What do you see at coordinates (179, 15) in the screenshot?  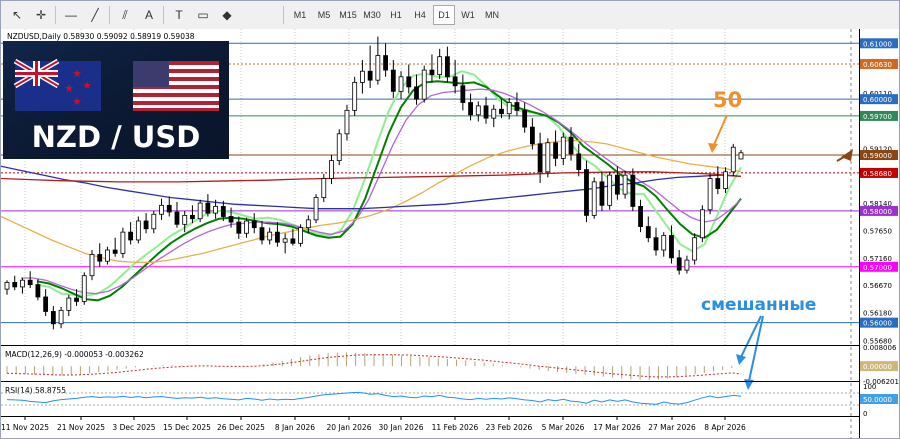 I see `label-icon: T` at bounding box center [179, 15].